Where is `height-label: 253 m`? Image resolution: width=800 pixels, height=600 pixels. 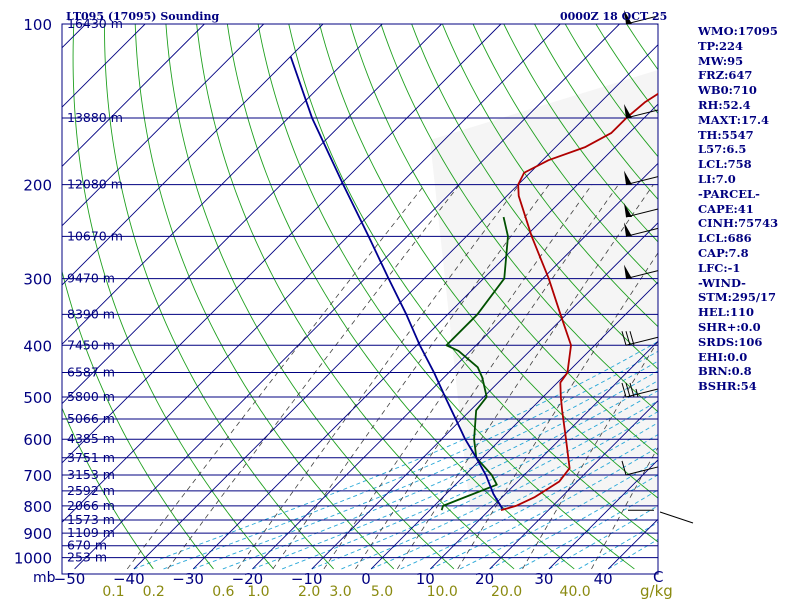 height-label: 253 m is located at coordinates (87, 557).